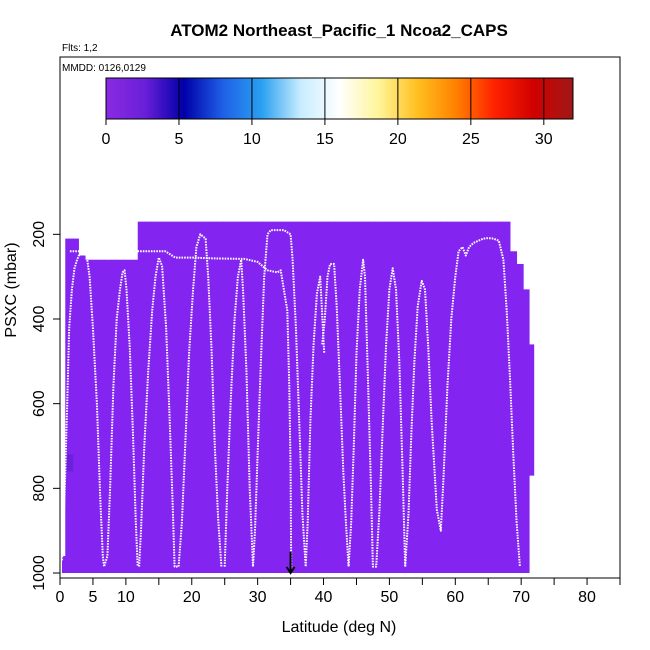 The height and width of the screenshot is (650, 650). I want to click on x-tick-label: 5, so click(92, 597).